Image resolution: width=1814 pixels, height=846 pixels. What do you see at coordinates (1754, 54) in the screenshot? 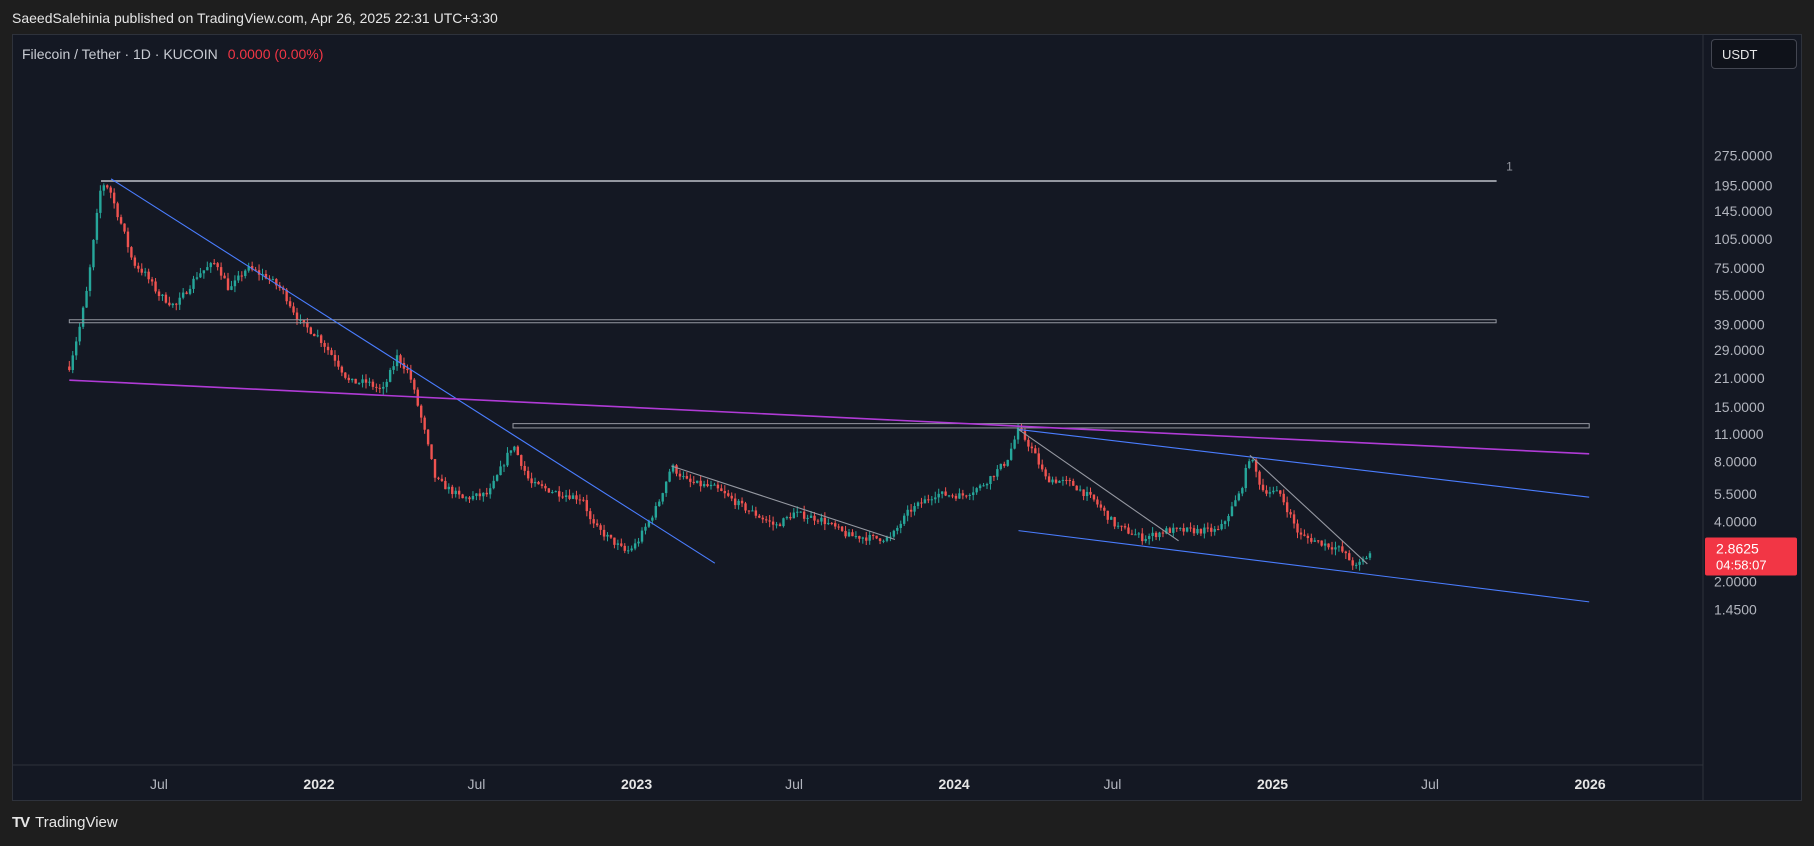
I see `currency-selector: USDT` at bounding box center [1754, 54].